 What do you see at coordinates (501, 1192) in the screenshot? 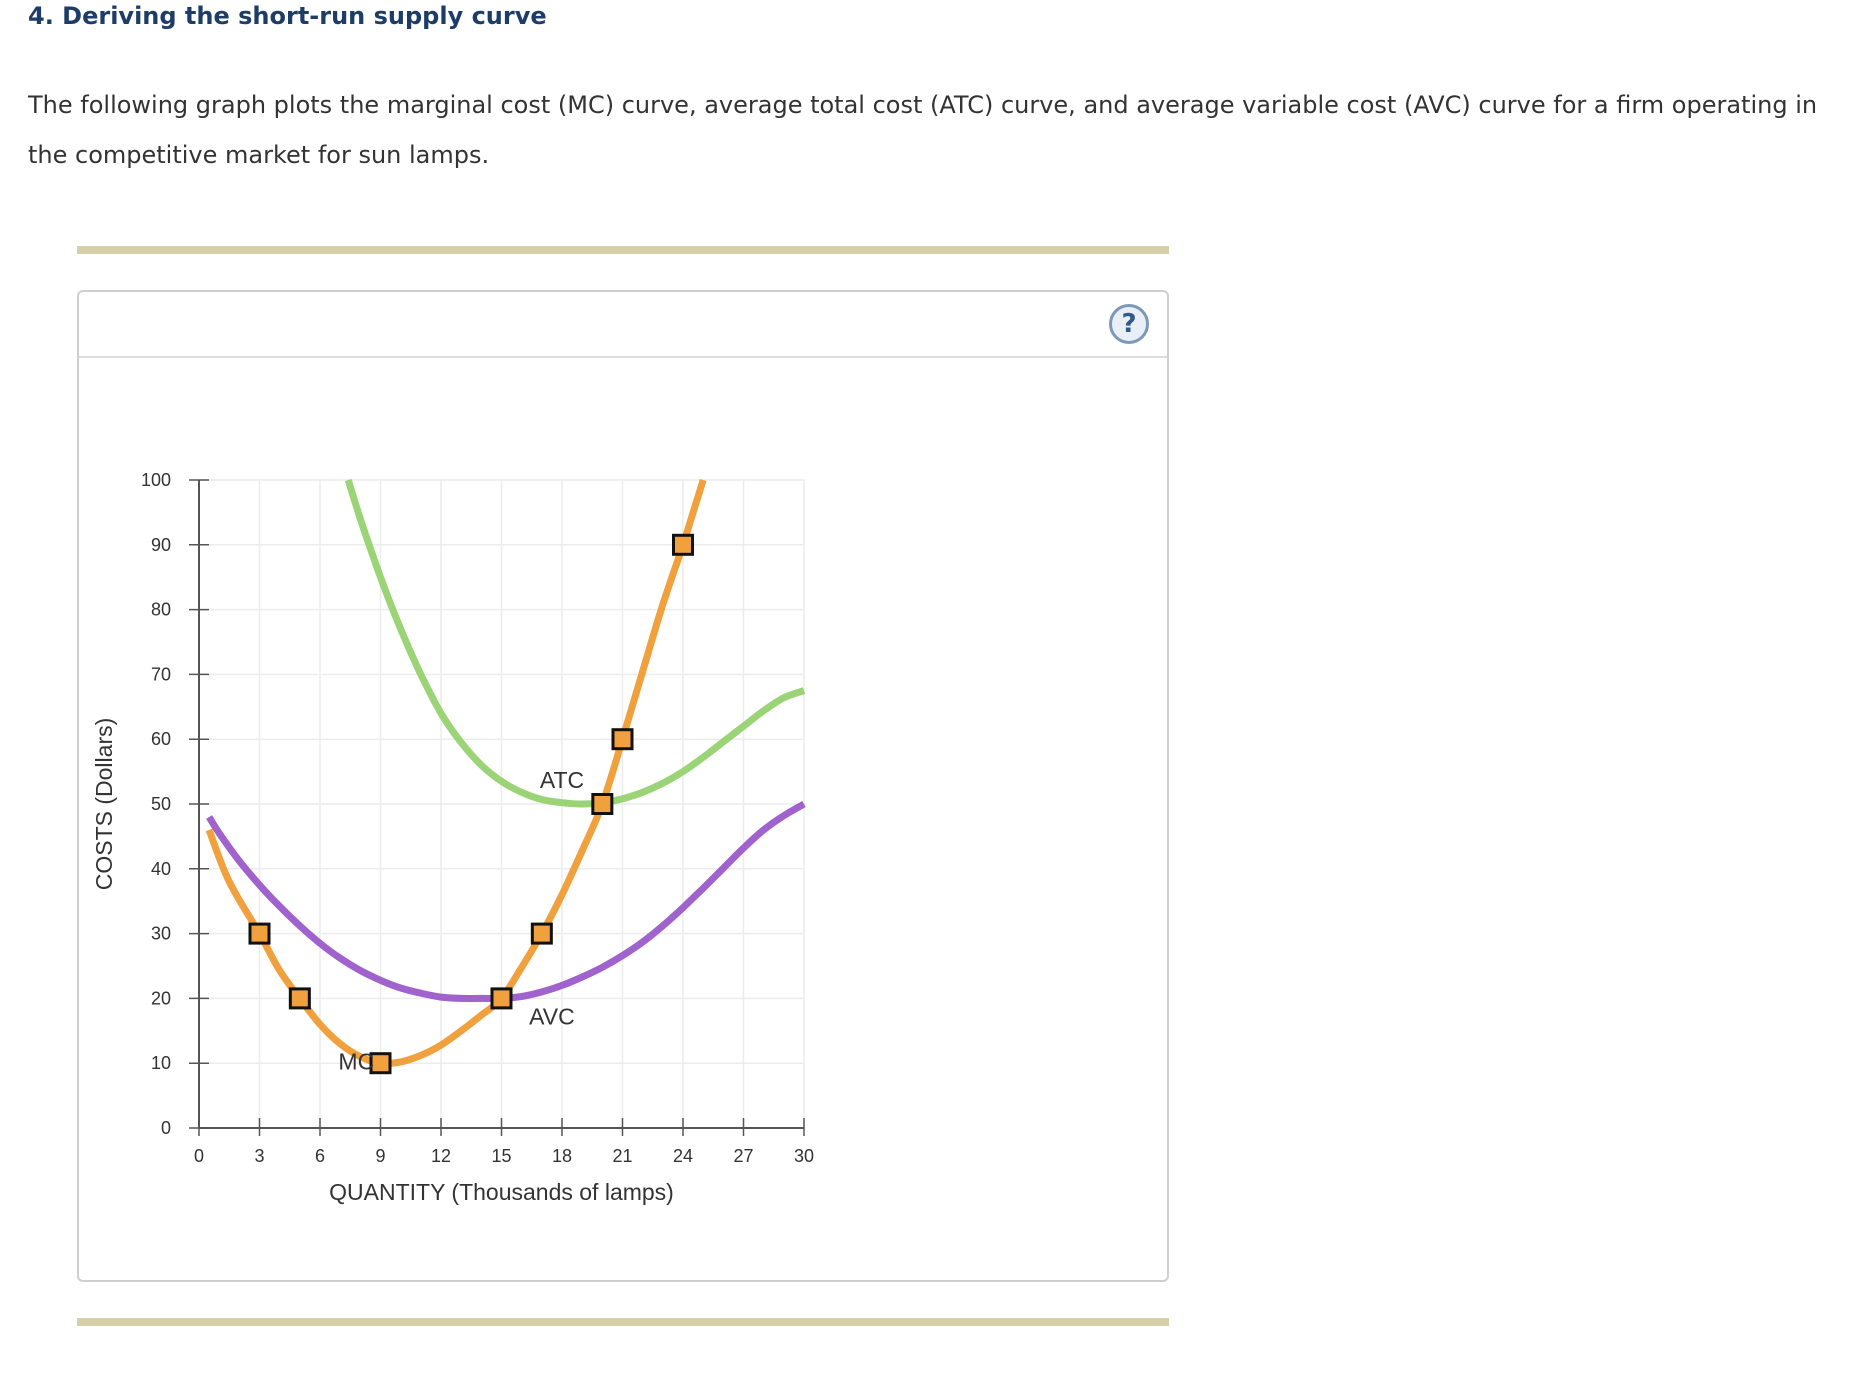
I see `x-axis-title: QUANTITY (Thousands of lamps)` at bounding box center [501, 1192].